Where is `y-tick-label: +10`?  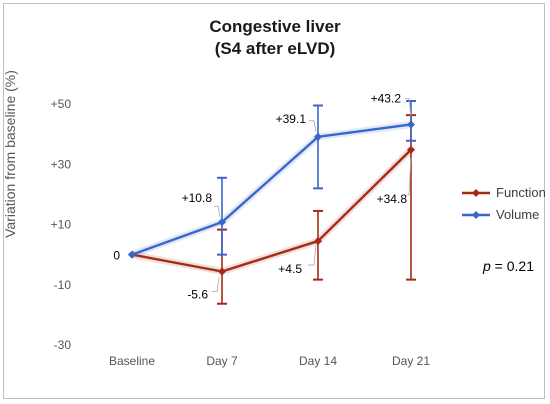
y-tick-label: +10 is located at coordinates (61, 225).